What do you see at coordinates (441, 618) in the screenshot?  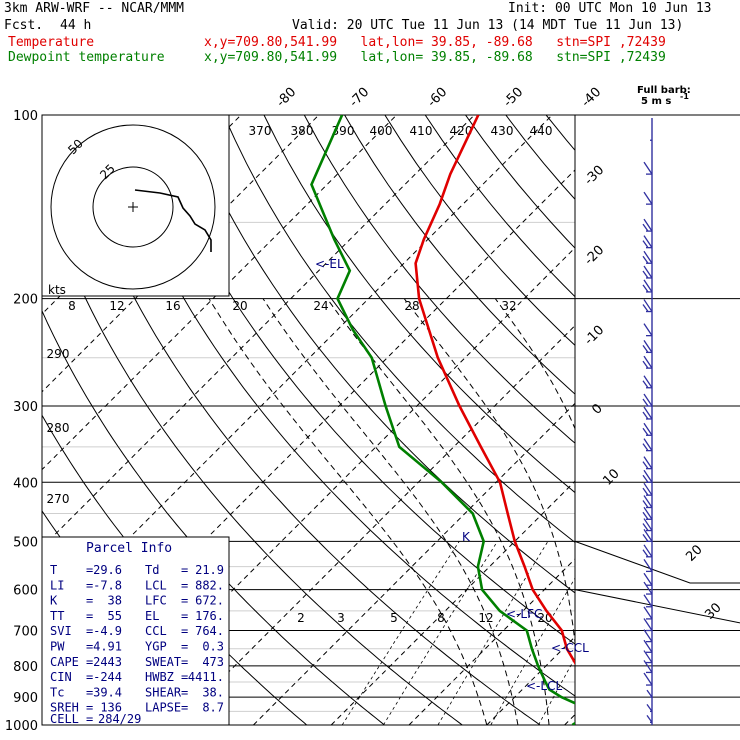 I see `mixing-ratio-label-8: 8` at bounding box center [441, 618].